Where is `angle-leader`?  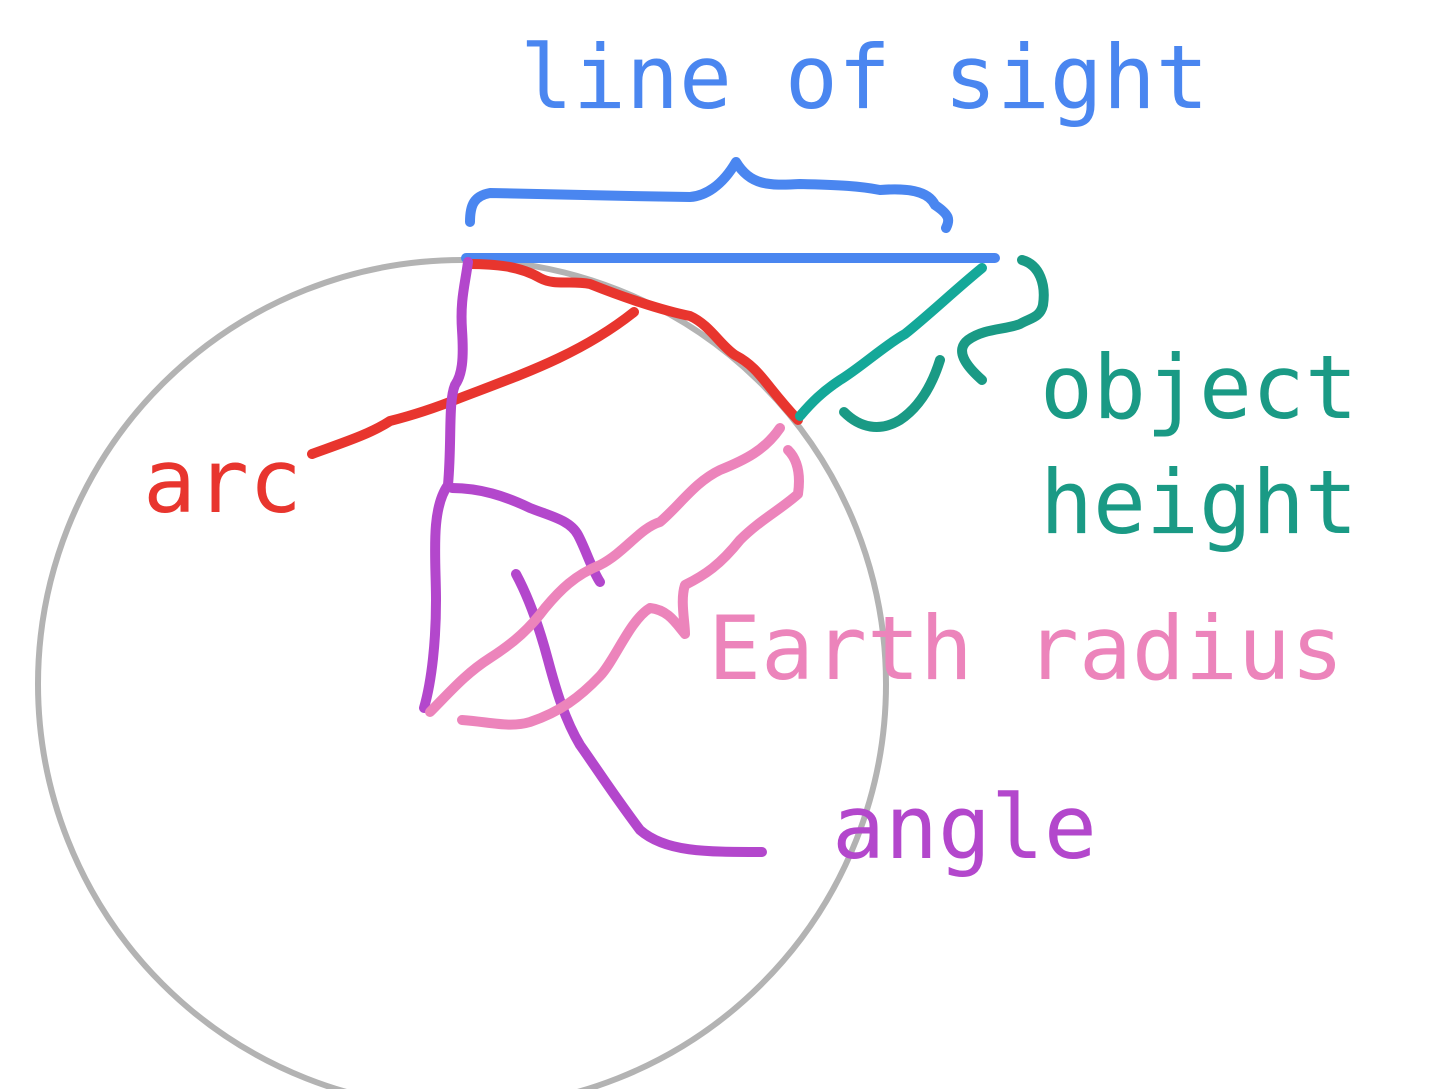
angle-leader is located at coordinates (639, 713).